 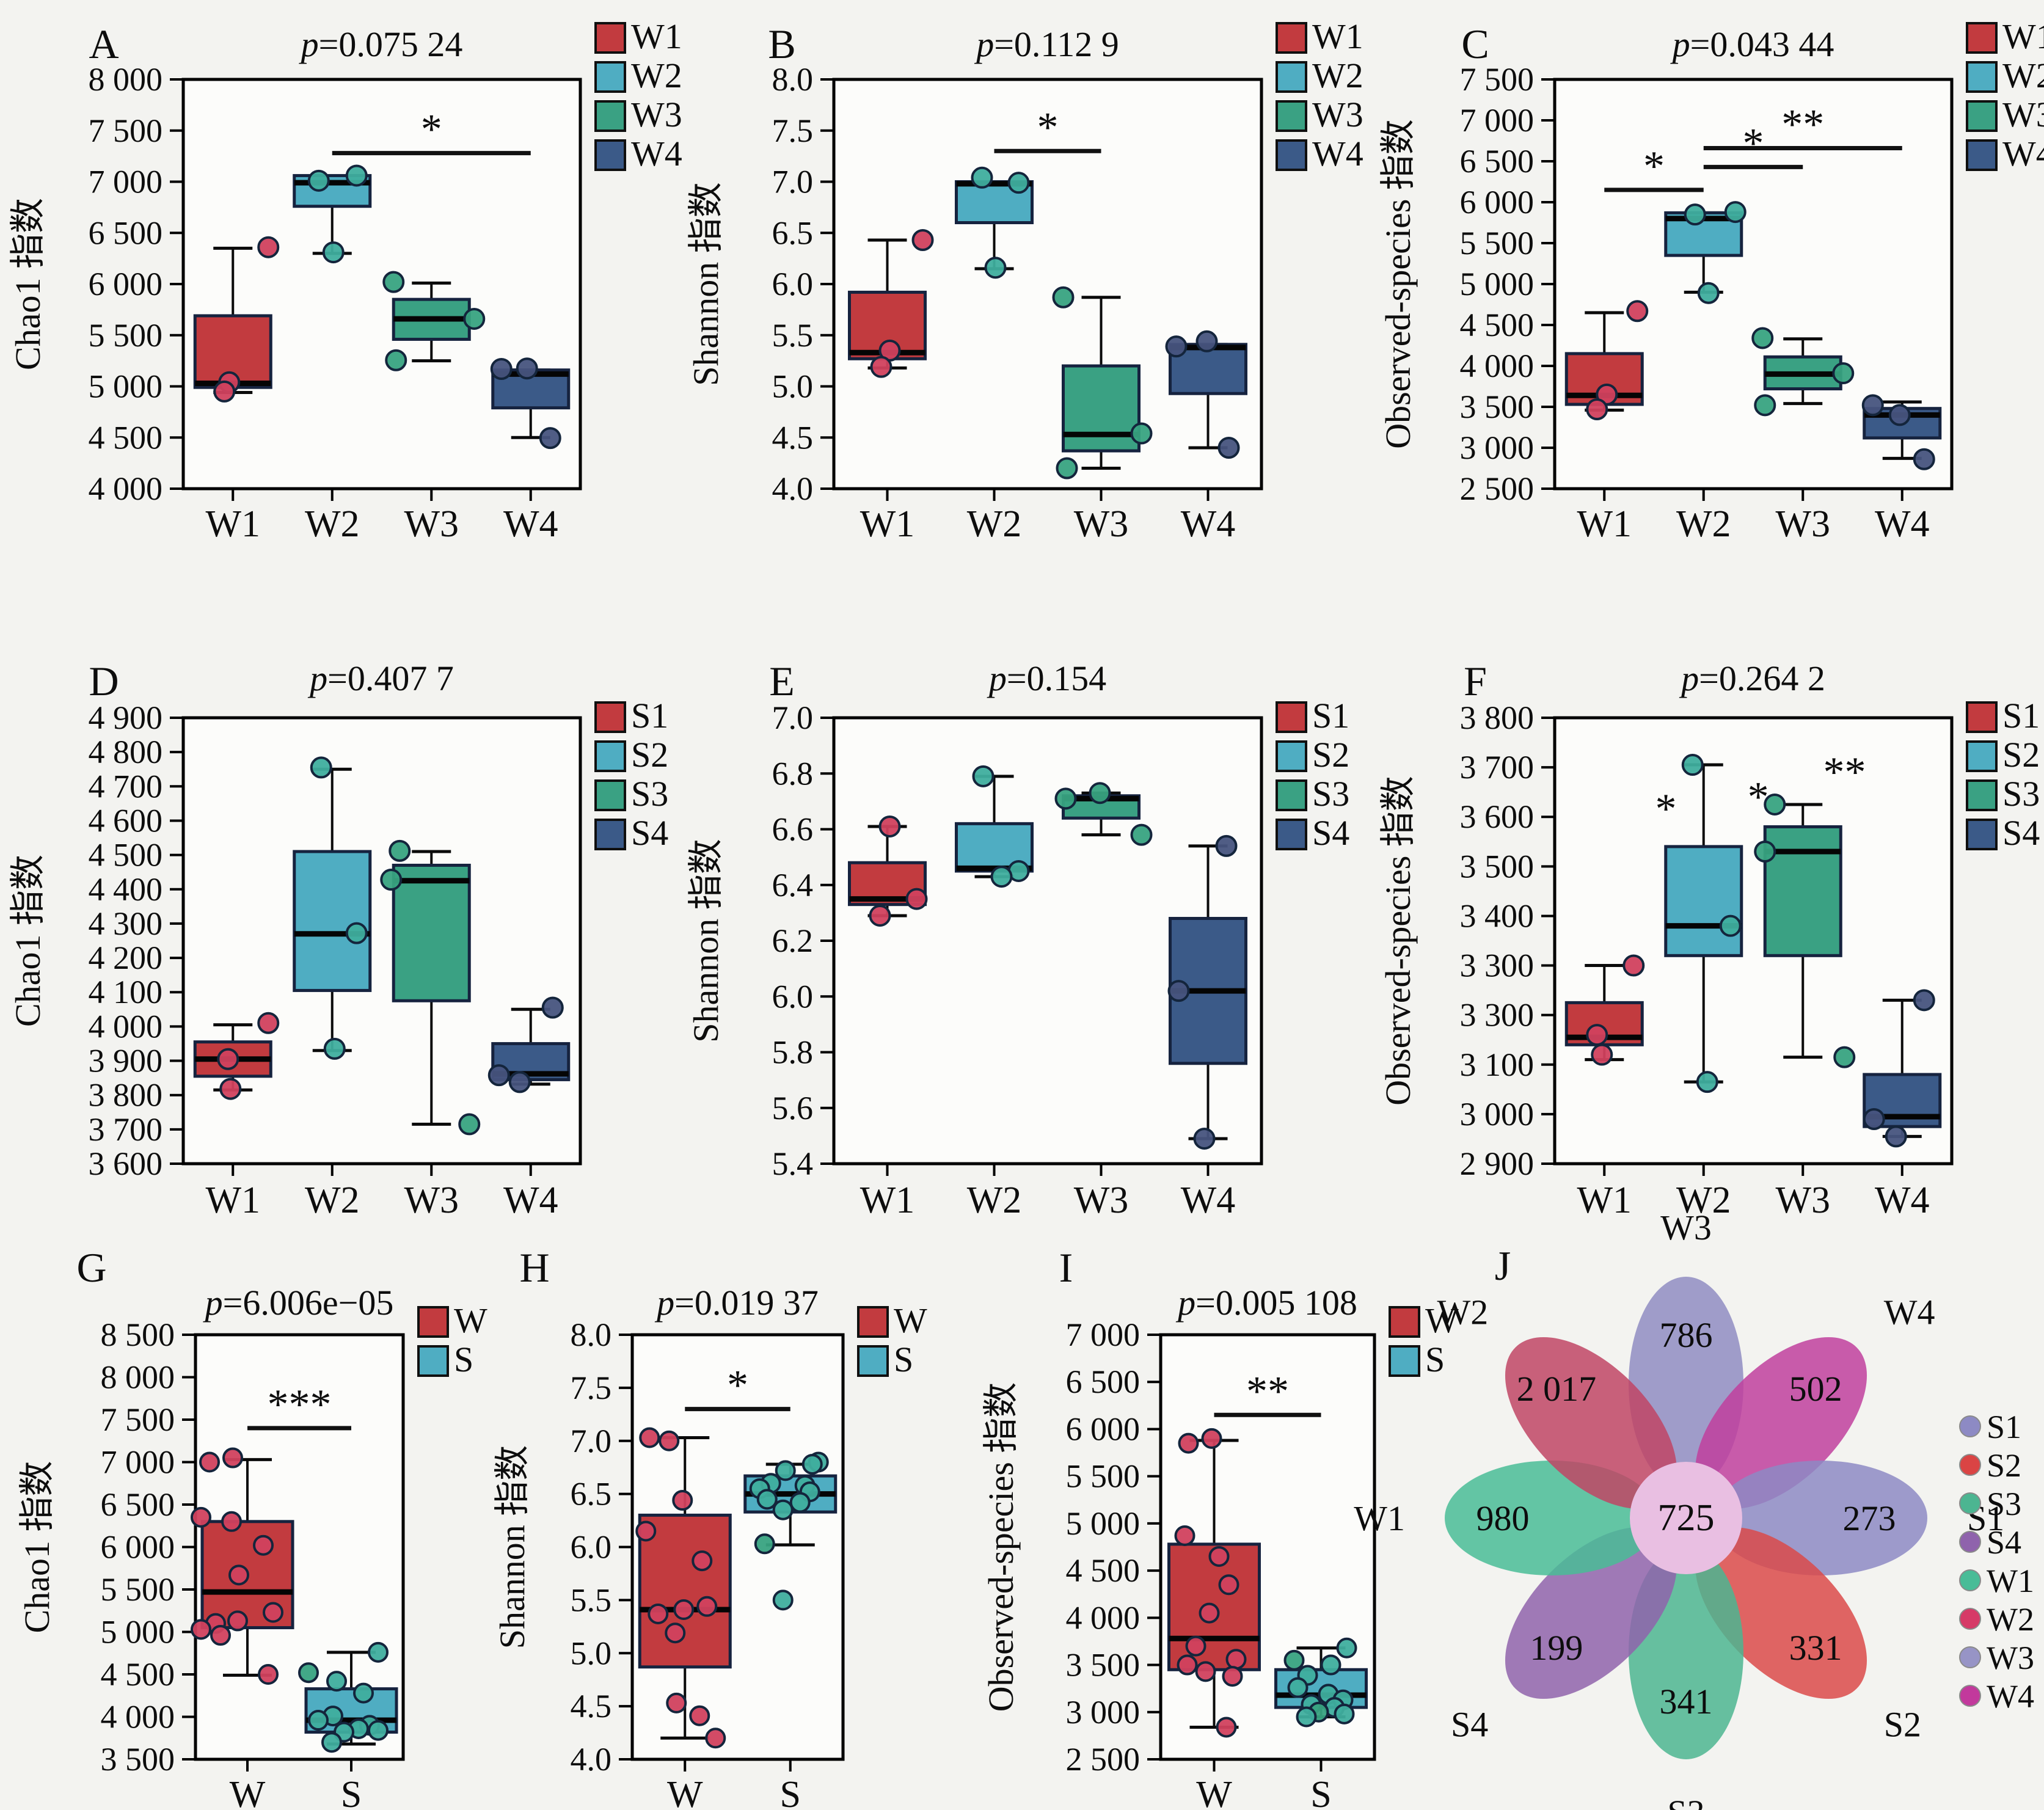 I want to click on box-group-w1, so click(x=1607, y=360).